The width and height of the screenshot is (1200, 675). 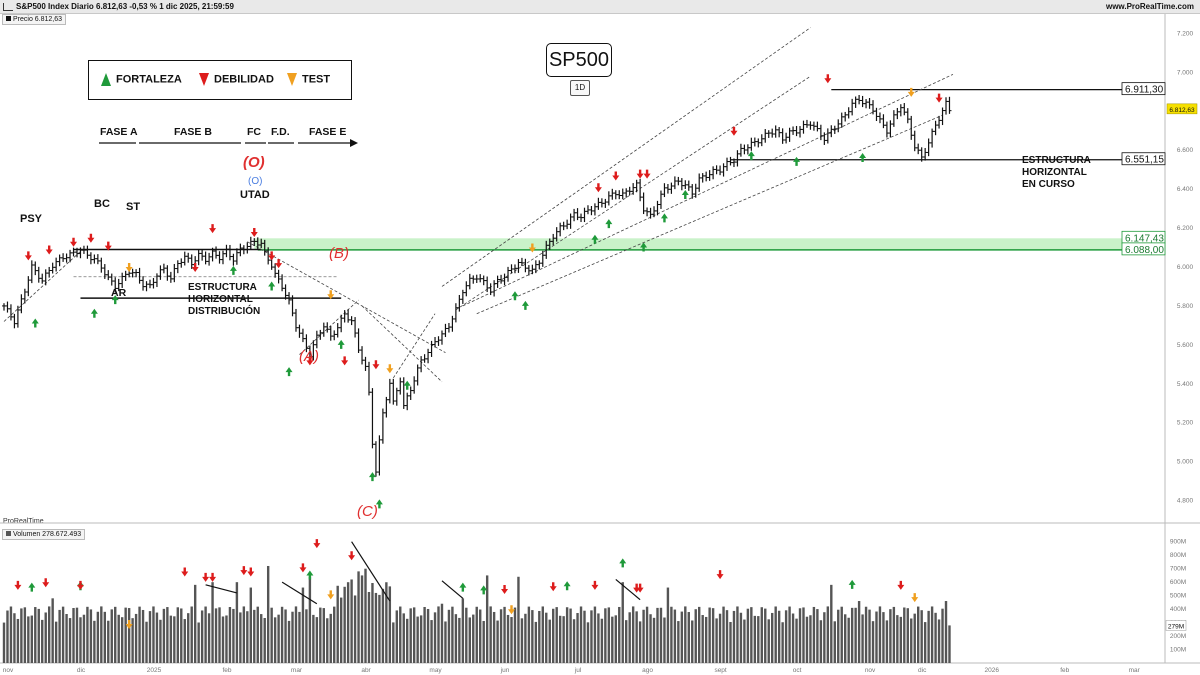 I want to click on o-blue-label: (O), so click(x=255, y=181).